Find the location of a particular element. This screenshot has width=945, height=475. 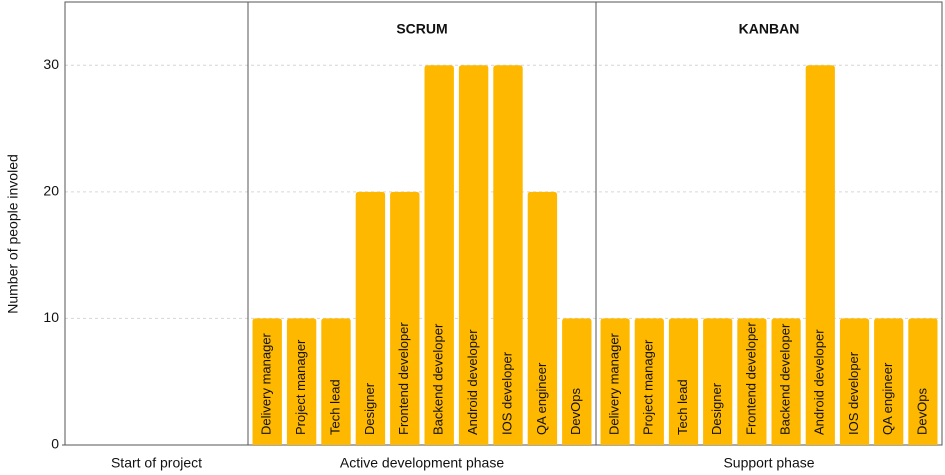

y-tick-label: 30 is located at coordinates (51, 64).